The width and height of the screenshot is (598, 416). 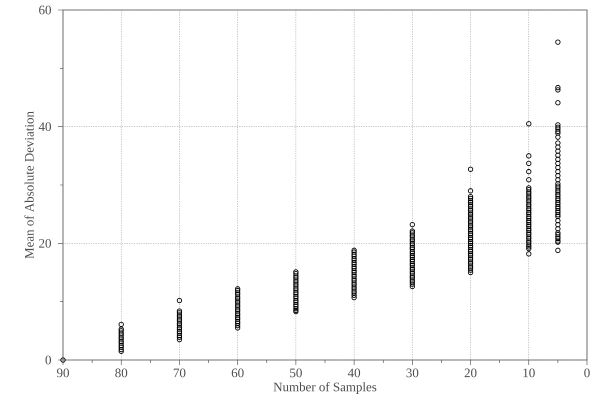 I want to click on x-tick-label: 60, so click(x=238, y=373).